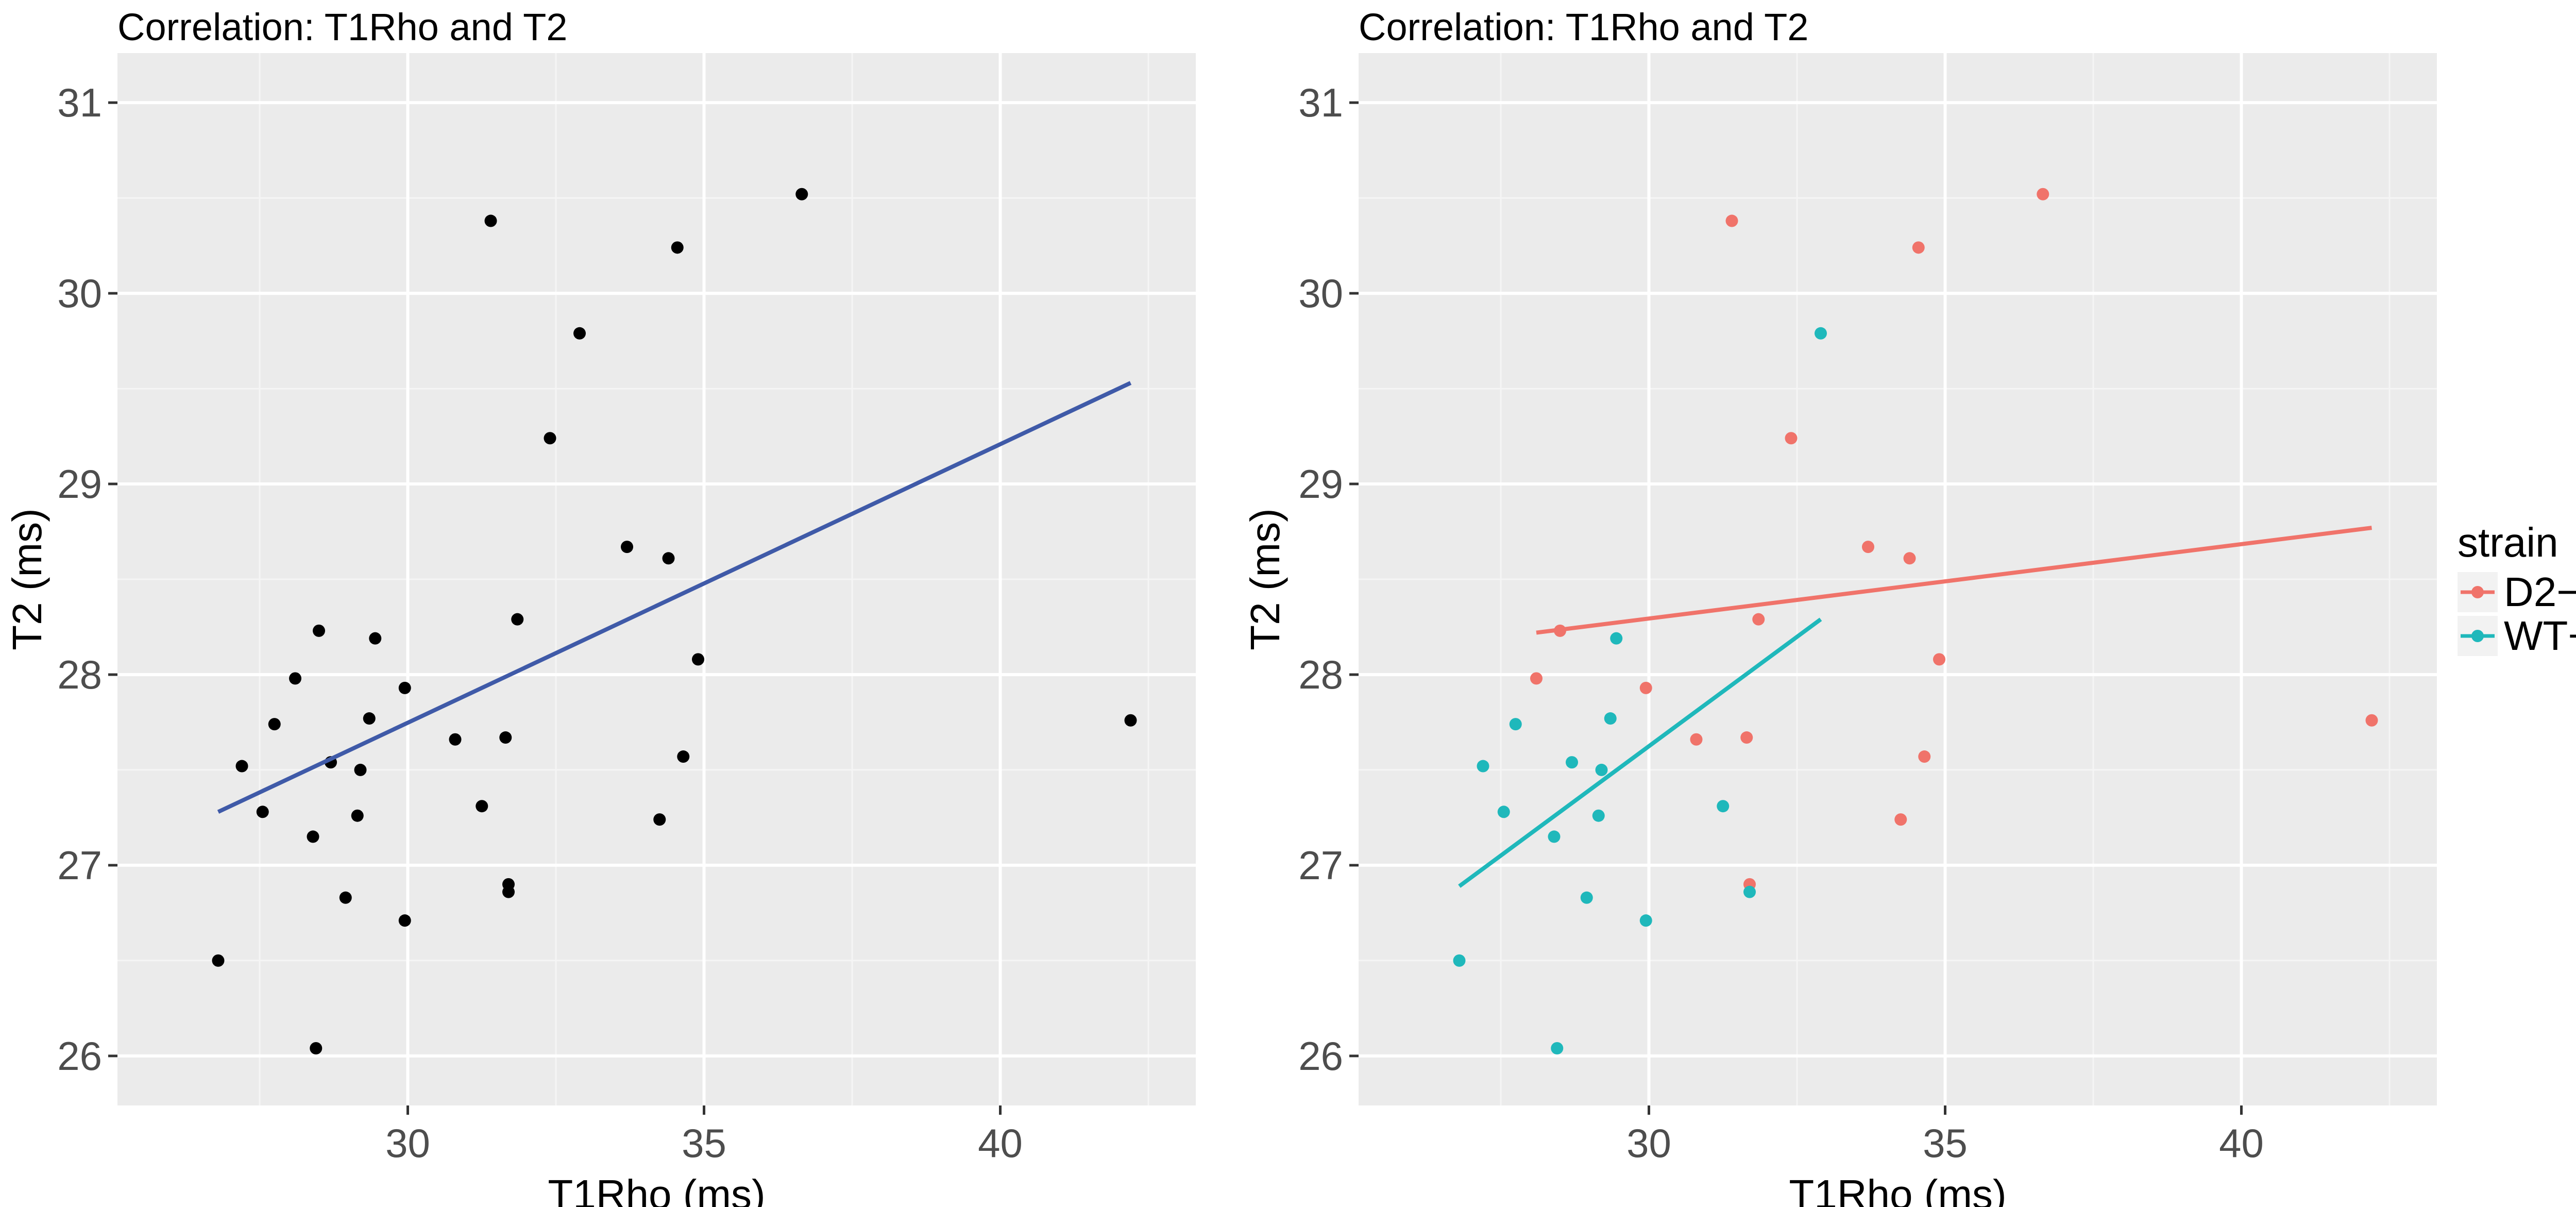 Image resolution: width=2576 pixels, height=1207 pixels. Describe the element at coordinates (2540, 592) in the screenshot. I see `legend-label: D2−mdx` at that location.